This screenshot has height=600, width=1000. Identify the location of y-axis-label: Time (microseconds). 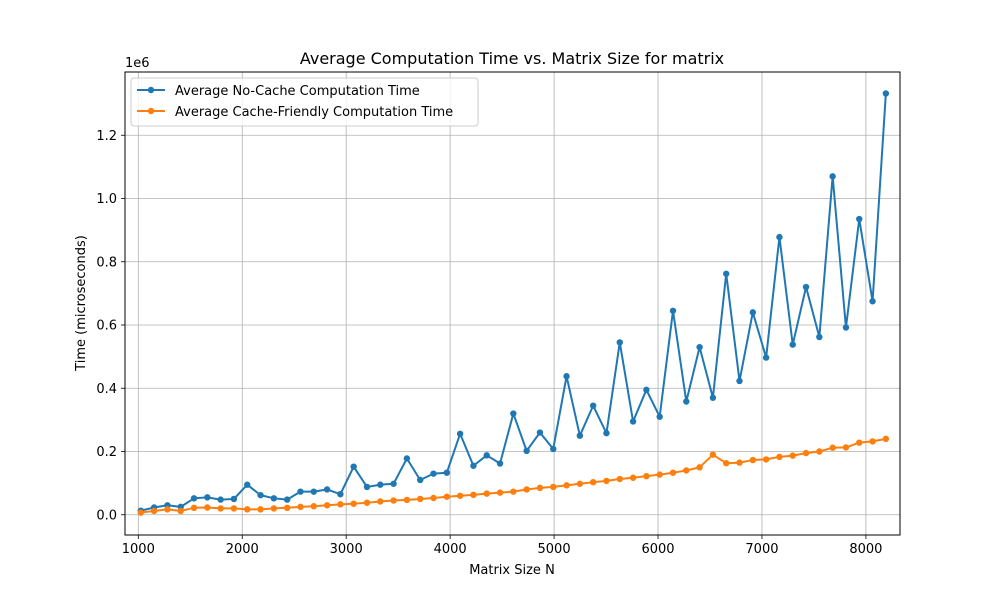
(81, 303).